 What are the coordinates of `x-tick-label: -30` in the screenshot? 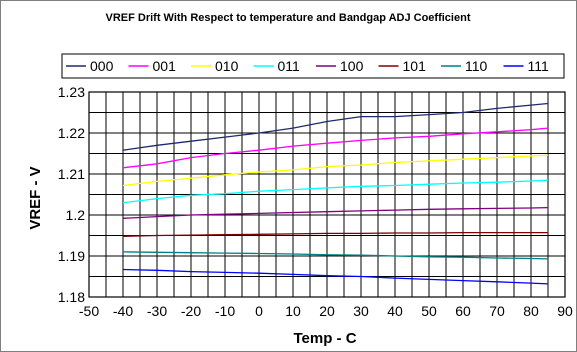 It's located at (157, 311).